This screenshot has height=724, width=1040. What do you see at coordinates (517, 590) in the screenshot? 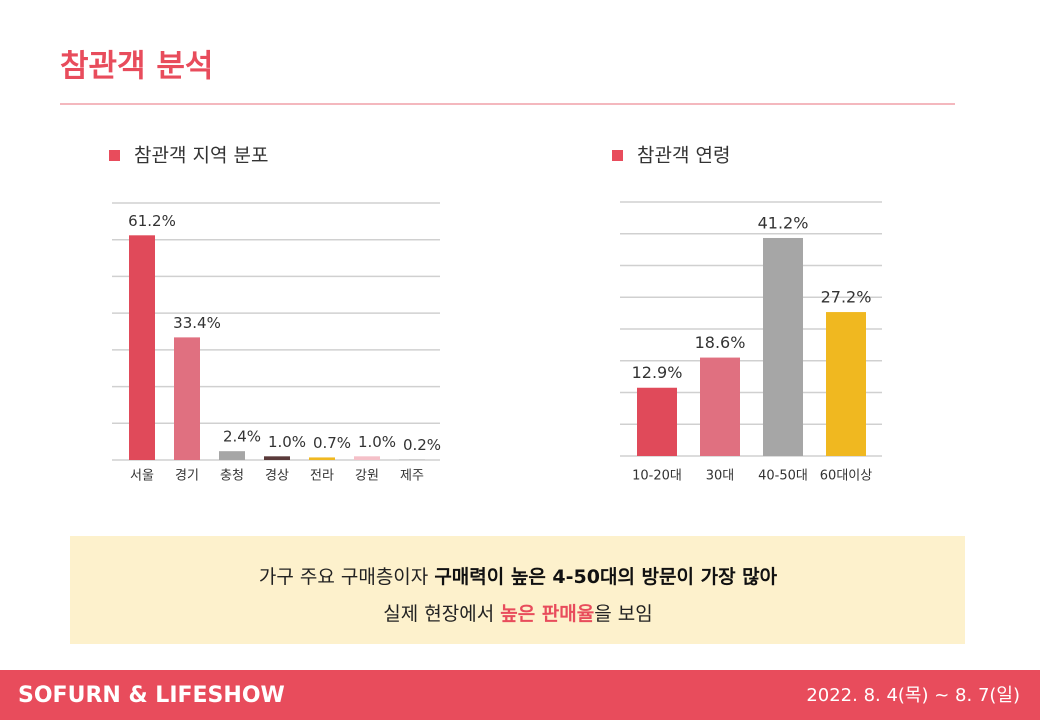
I see `callout-box` at bounding box center [517, 590].